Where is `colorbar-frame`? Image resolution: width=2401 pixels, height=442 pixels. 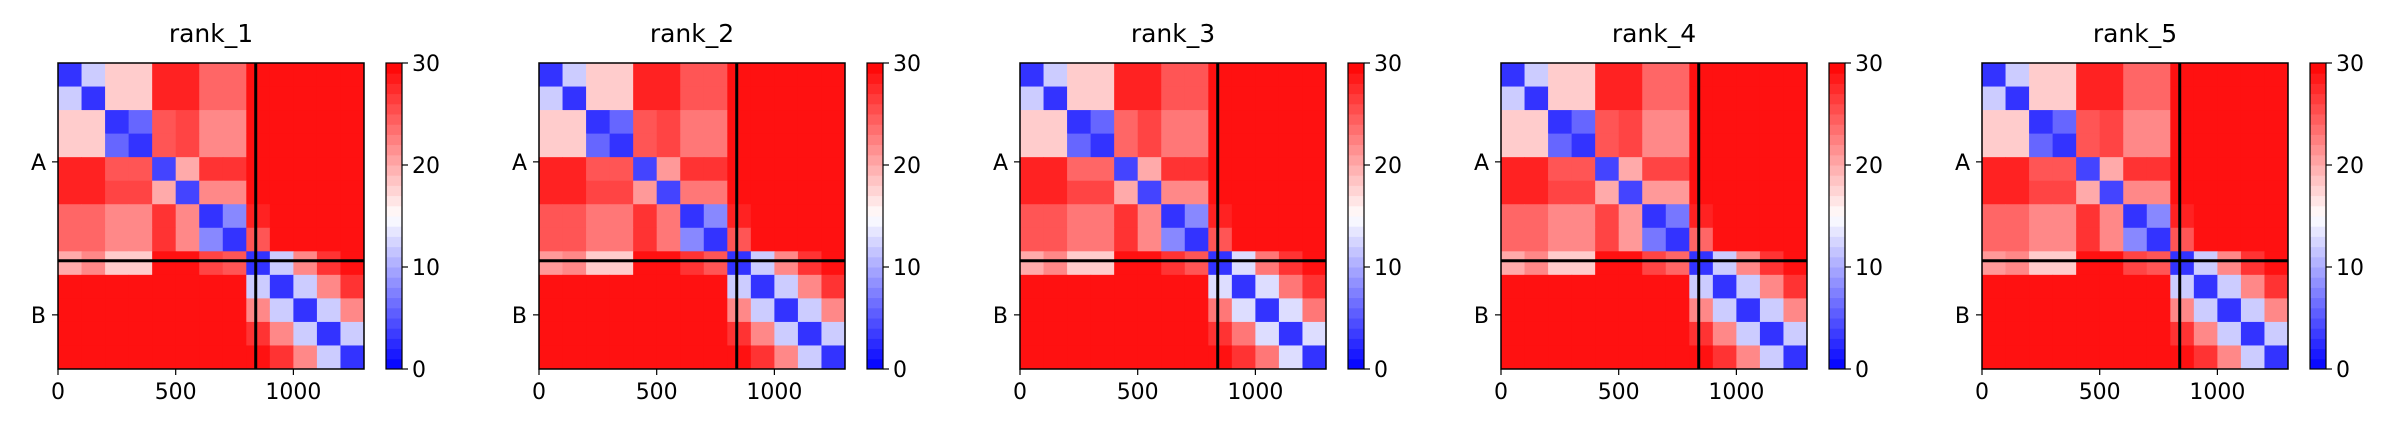 colorbar-frame is located at coordinates (1356, 216).